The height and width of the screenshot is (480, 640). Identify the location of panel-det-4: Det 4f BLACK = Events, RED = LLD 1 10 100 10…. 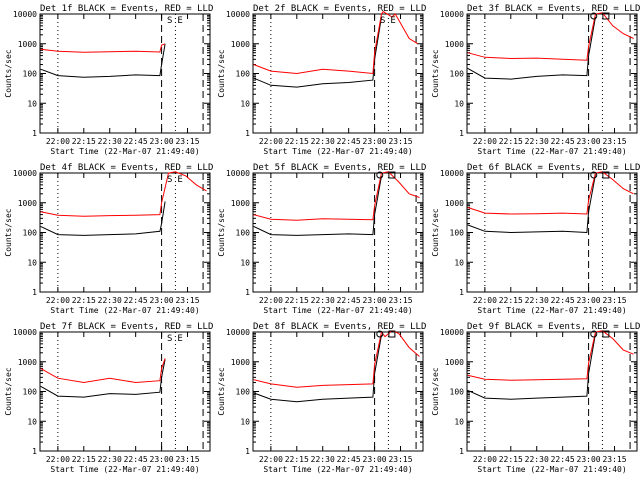
(108, 239).